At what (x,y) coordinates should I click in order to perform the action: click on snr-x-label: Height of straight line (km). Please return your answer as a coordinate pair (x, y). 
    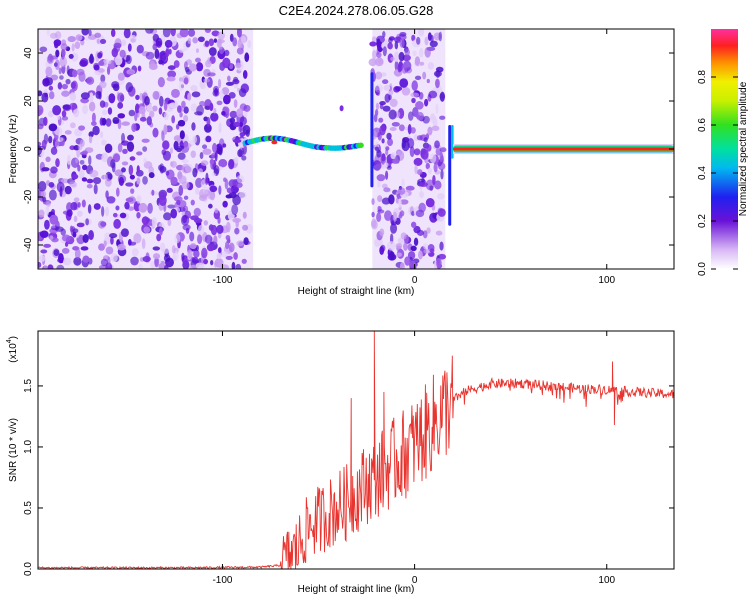
    Looking at the image, I should click on (356, 589).